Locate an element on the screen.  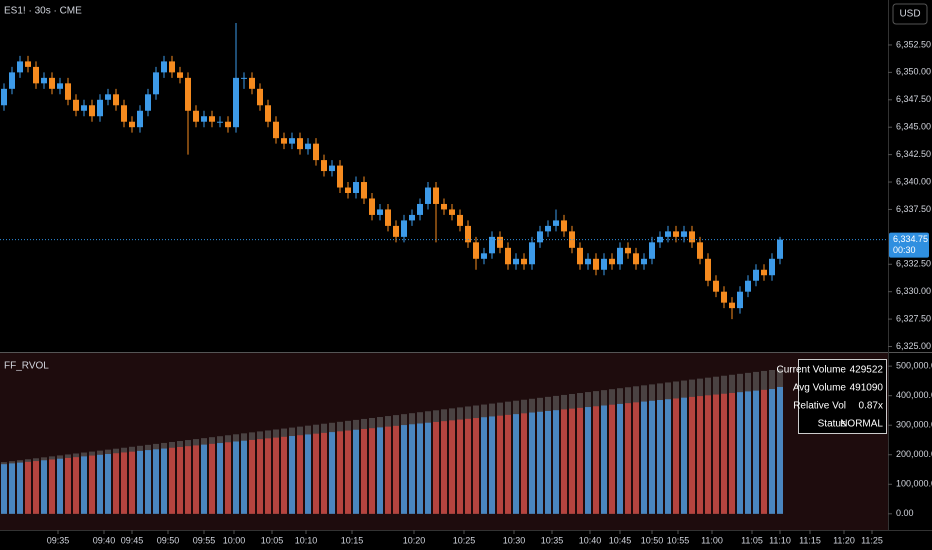
x-tick-label: 10:20 is located at coordinates (414, 540).